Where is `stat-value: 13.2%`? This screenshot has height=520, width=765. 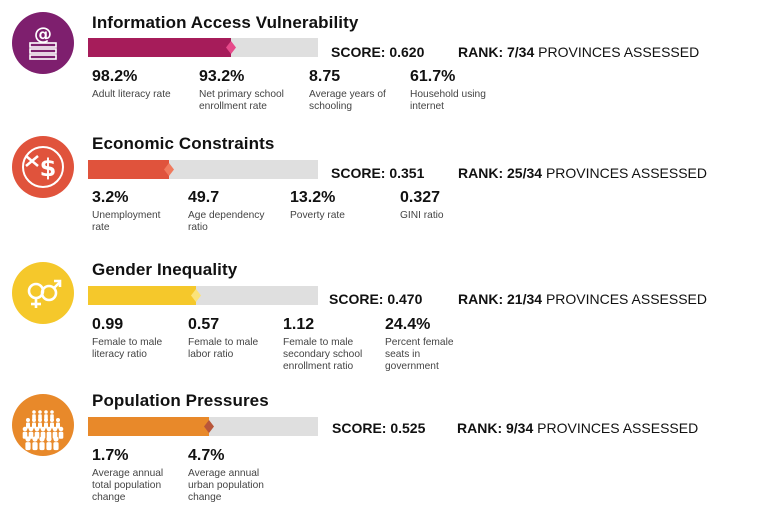
stat-value: 13.2% is located at coordinates (313, 197).